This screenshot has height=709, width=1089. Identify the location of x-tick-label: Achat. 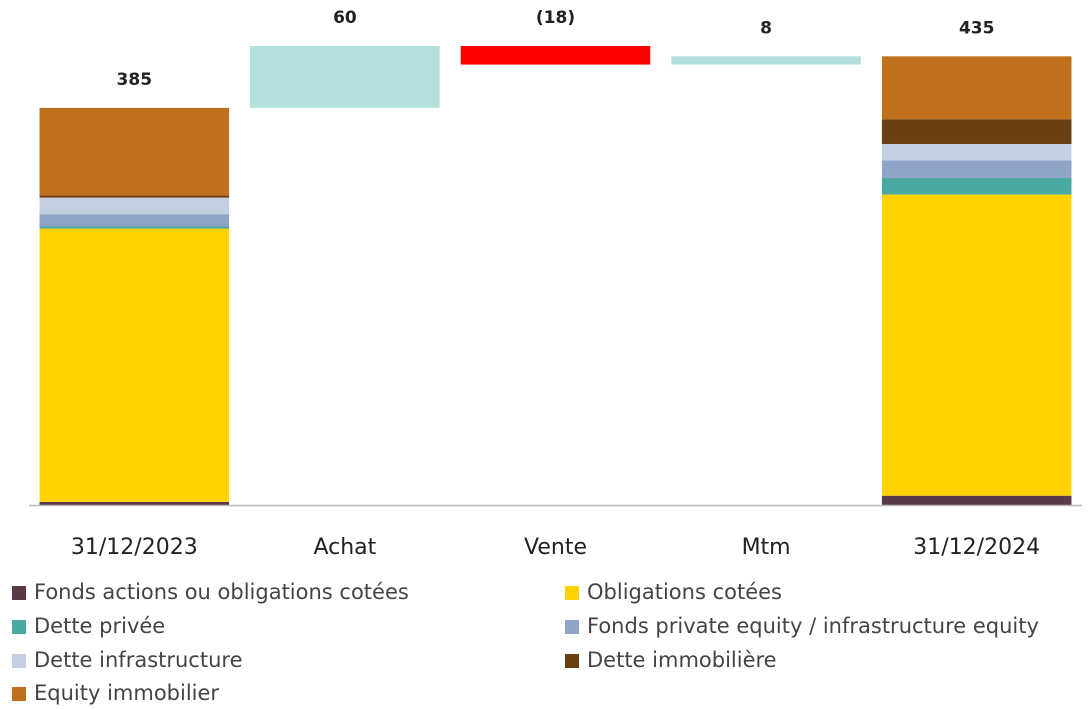
(344, 547).